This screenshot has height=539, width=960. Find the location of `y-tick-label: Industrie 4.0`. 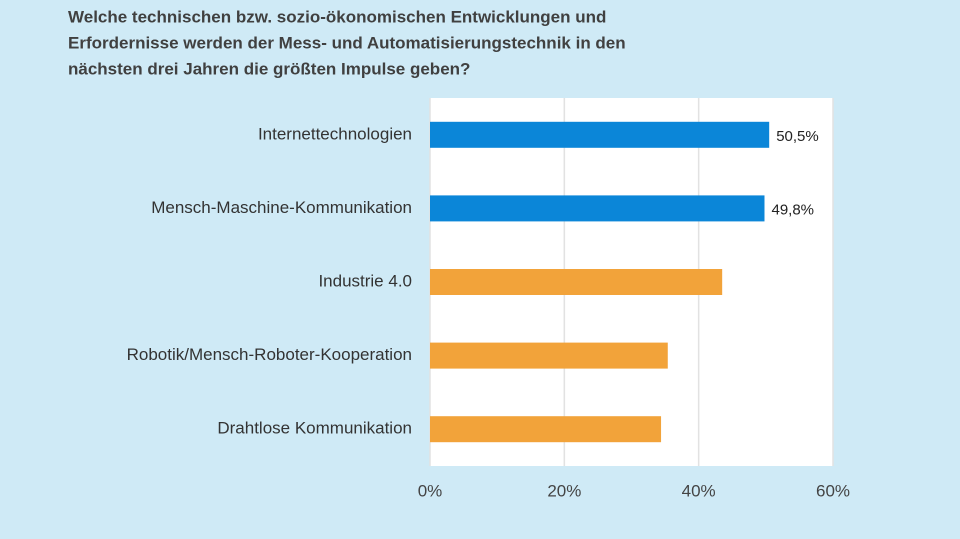

y-tick-label: Industrie 4.0 is located at coordinates (365, 280).